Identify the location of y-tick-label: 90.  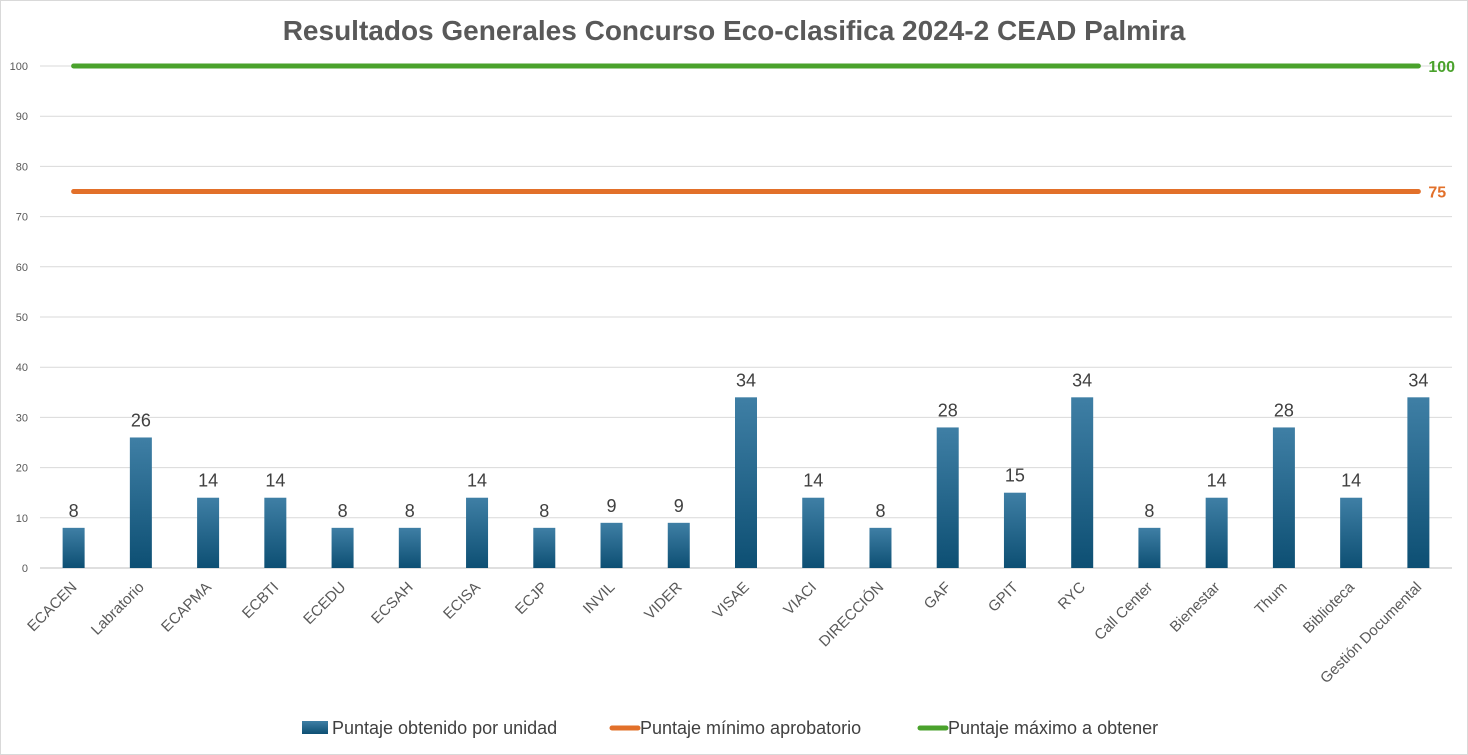
(22, 117).